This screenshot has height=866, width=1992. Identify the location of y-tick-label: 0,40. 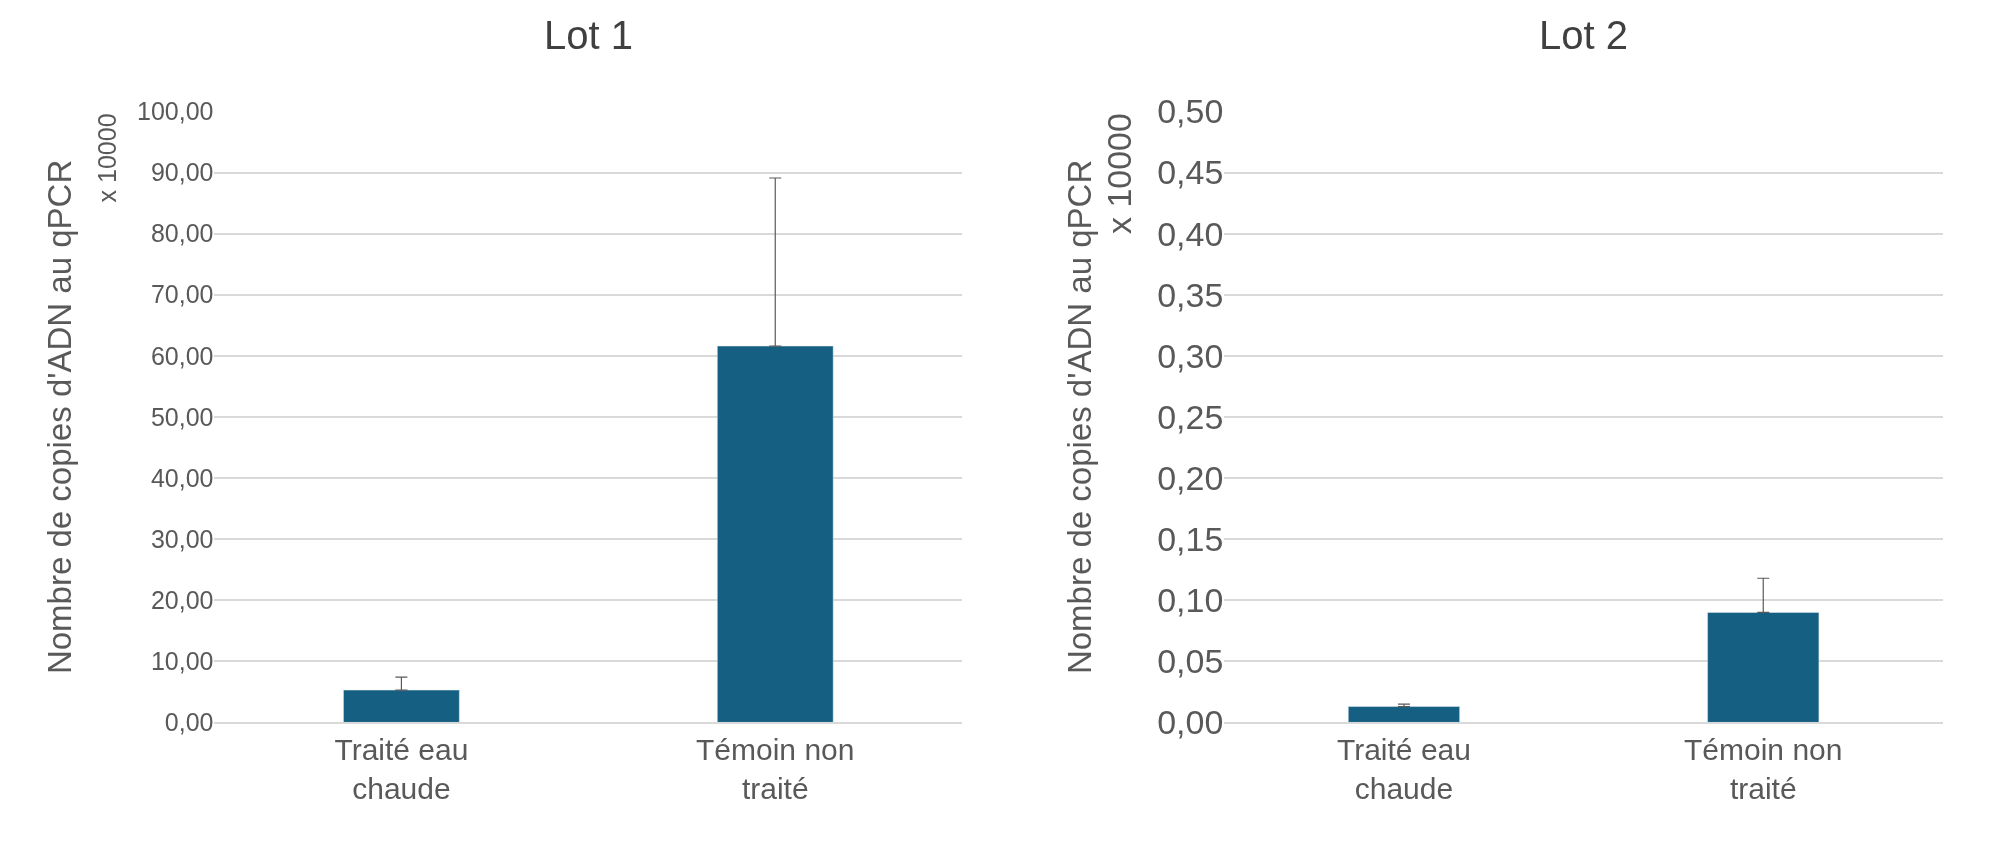
(1190, 233).